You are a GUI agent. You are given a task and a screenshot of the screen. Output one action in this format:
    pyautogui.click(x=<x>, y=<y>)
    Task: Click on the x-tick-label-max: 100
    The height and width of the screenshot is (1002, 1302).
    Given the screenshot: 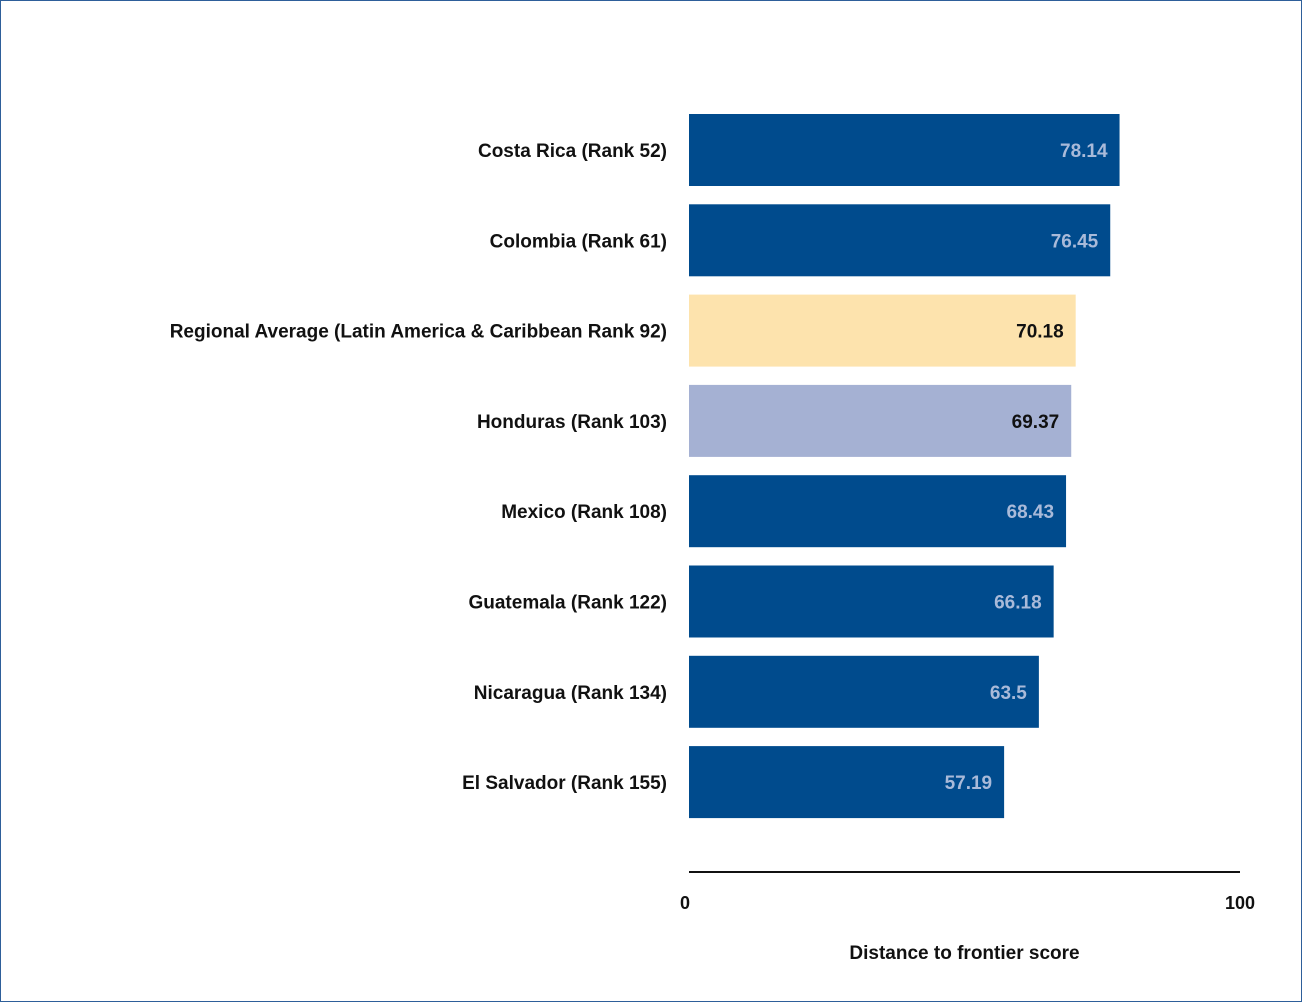 What is the action you would take?
    pyautogui.click(x=1240, y=903)
    